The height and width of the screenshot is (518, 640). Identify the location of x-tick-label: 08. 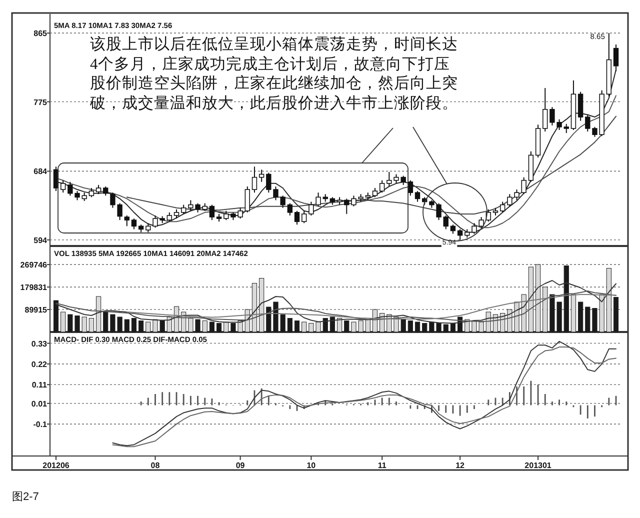
(155, 465).